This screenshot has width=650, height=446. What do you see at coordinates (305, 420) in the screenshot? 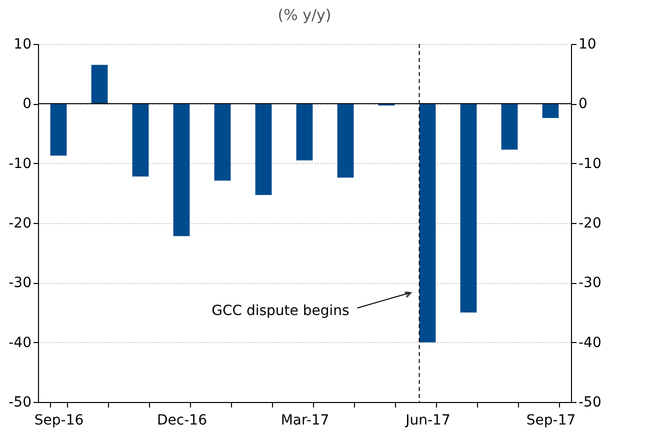
I see `x-tick-label: Mar-17` at bounding box center [305, 420].